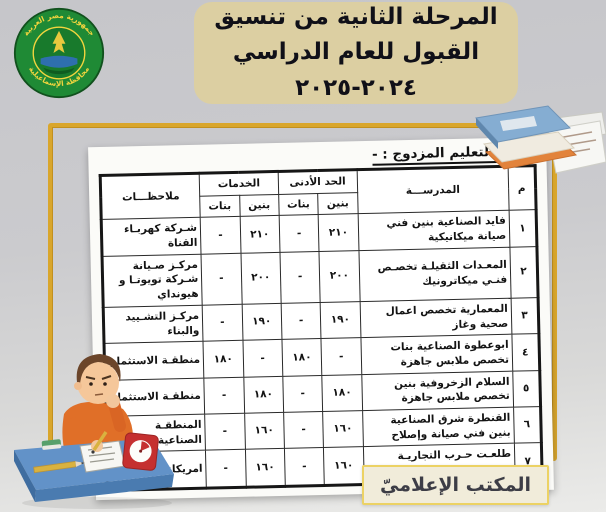 The image size is (606, 512). Describe the element at coordinates (59, 71) in the screenshot. I see `logo-ground-icon` at that location.